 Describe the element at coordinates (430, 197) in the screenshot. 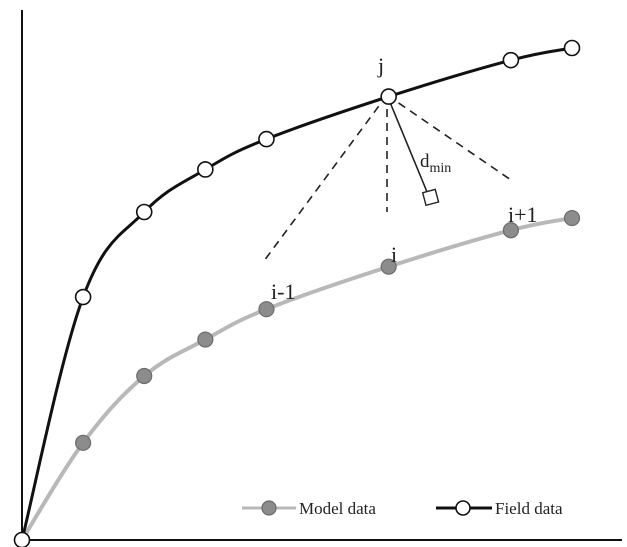

I see `right-angle-marker` at that location.